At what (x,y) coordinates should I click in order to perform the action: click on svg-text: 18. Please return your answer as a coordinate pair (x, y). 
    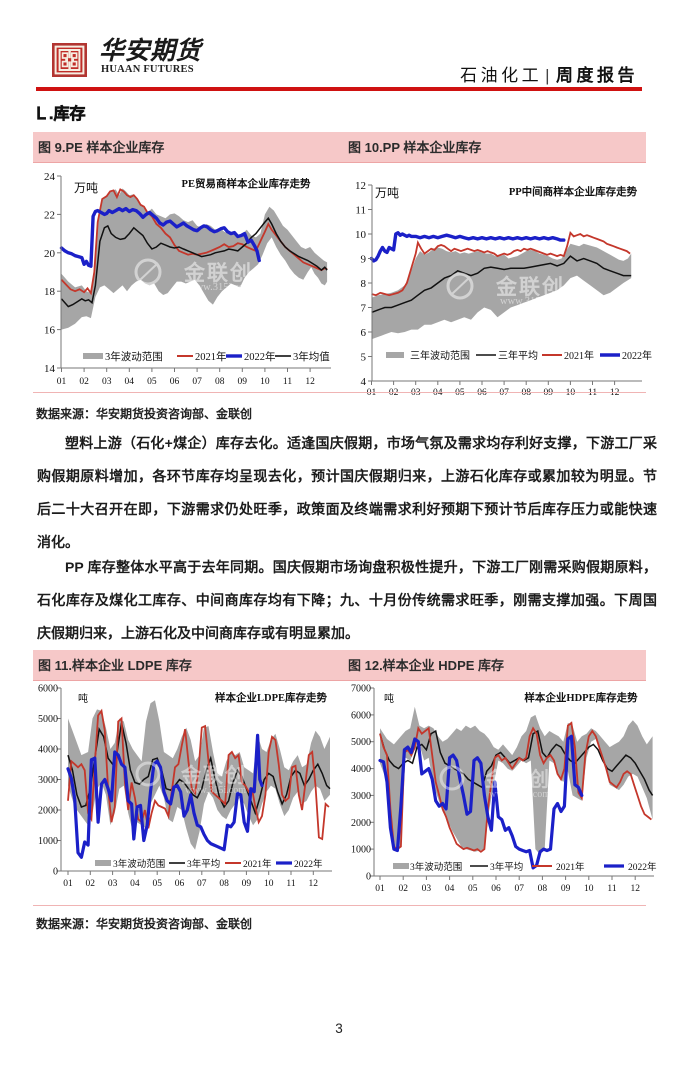
    Looking at the image, I should click on (50, 292).